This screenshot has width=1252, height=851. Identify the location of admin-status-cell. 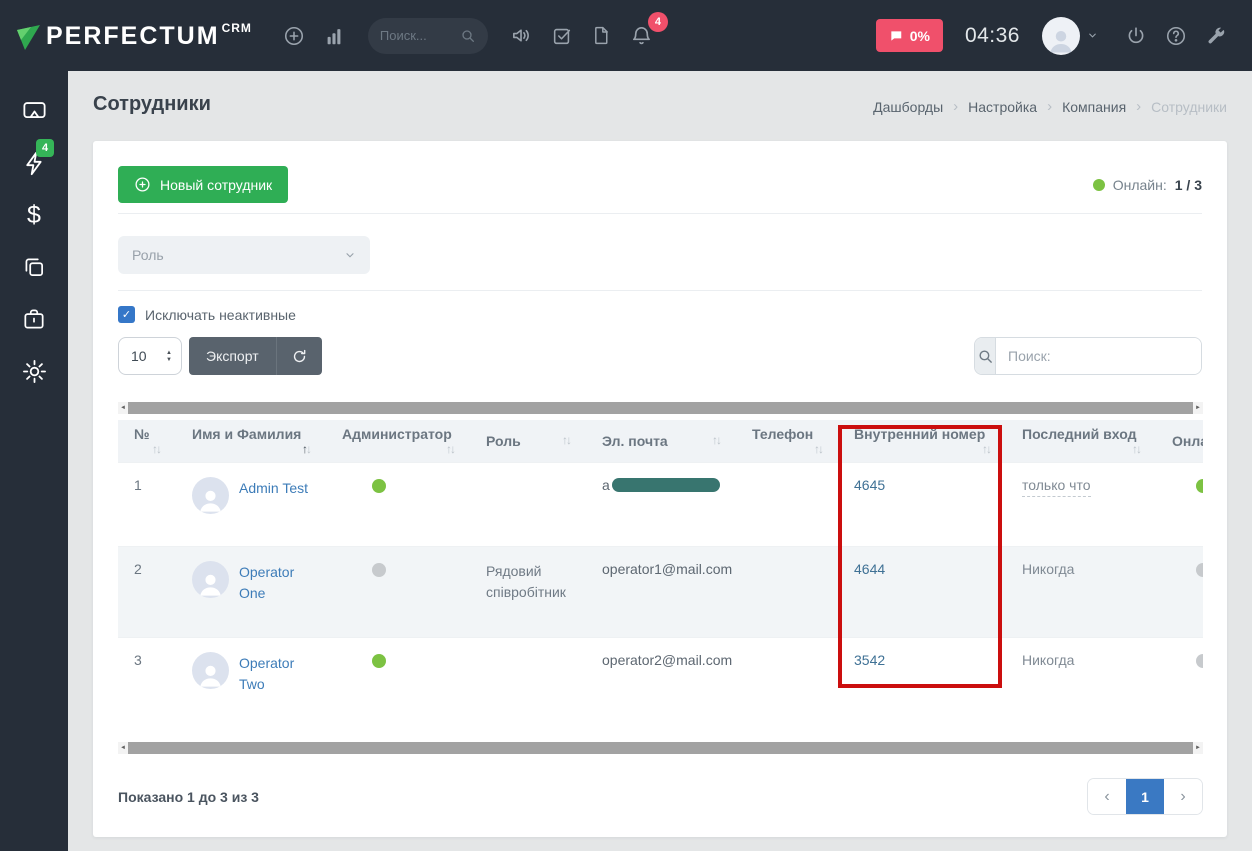
(398, 591).